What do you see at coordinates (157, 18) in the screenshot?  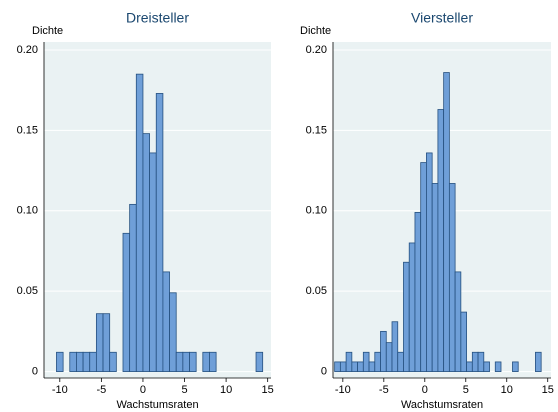 I see `chart-title: Dreisteller` at bounding box center [157, 18].